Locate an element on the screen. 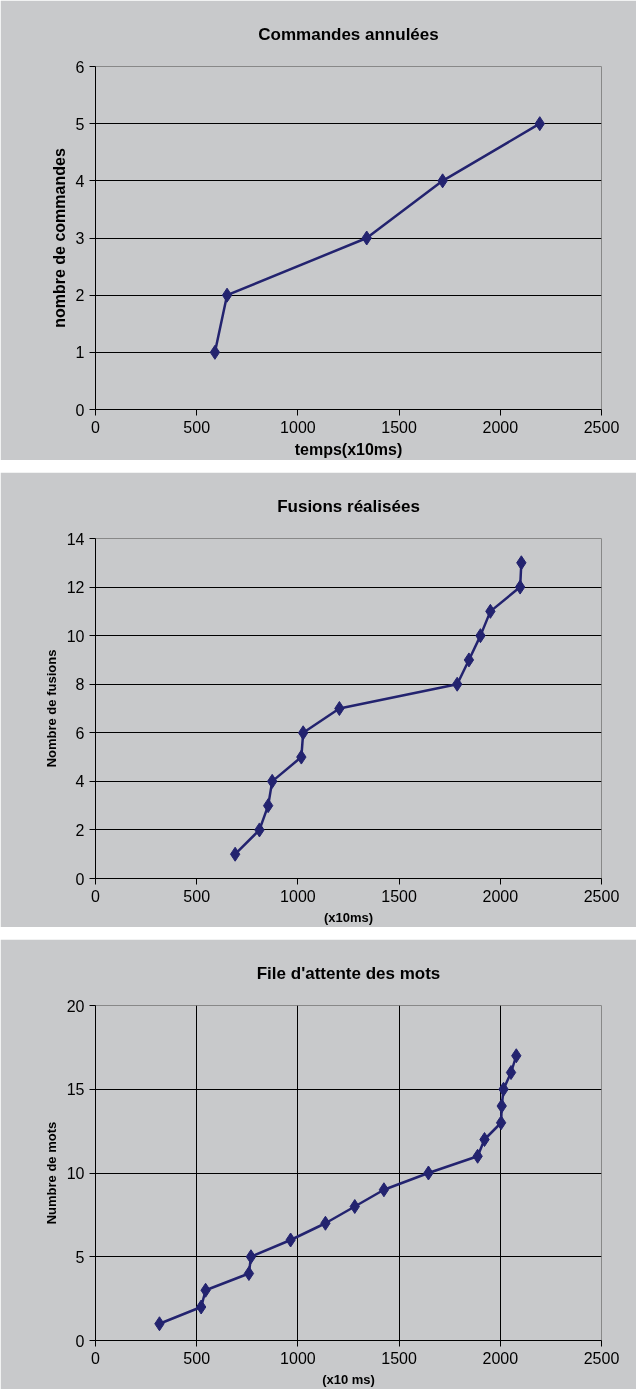 The height and width of the screenshot is (1395, 639). y-axis-title: Numbre de mots is located at coordinates (51, 1173).